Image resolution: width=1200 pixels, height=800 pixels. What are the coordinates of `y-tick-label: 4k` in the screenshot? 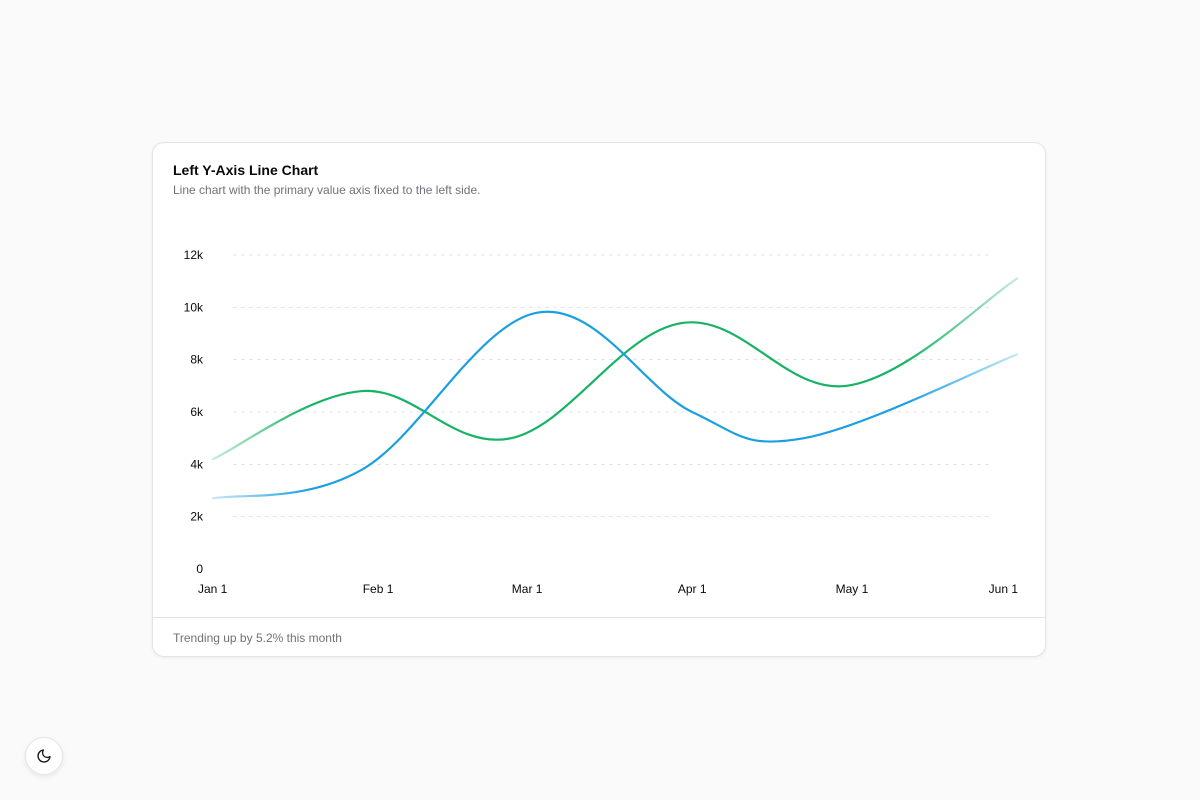 It's located at (197, 464).